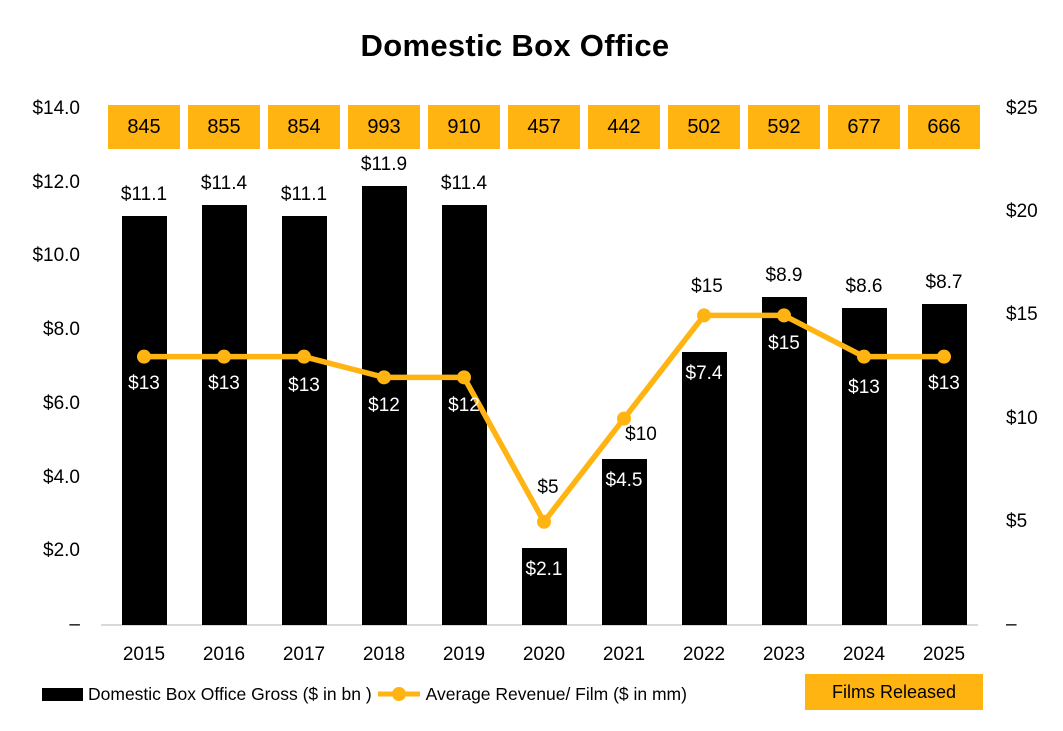 The height and width of the screenshot is (731, 1063). I want to click on bar-value-label-2021: $4.5, so click(624, 481).